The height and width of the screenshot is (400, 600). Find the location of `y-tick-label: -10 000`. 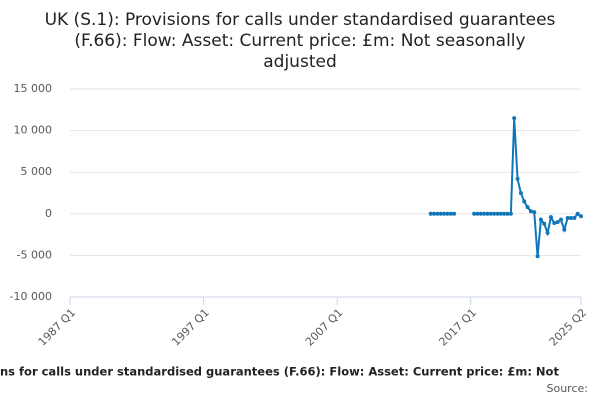

y-tick-label: -10 000 is located at coordinates (31, 296).